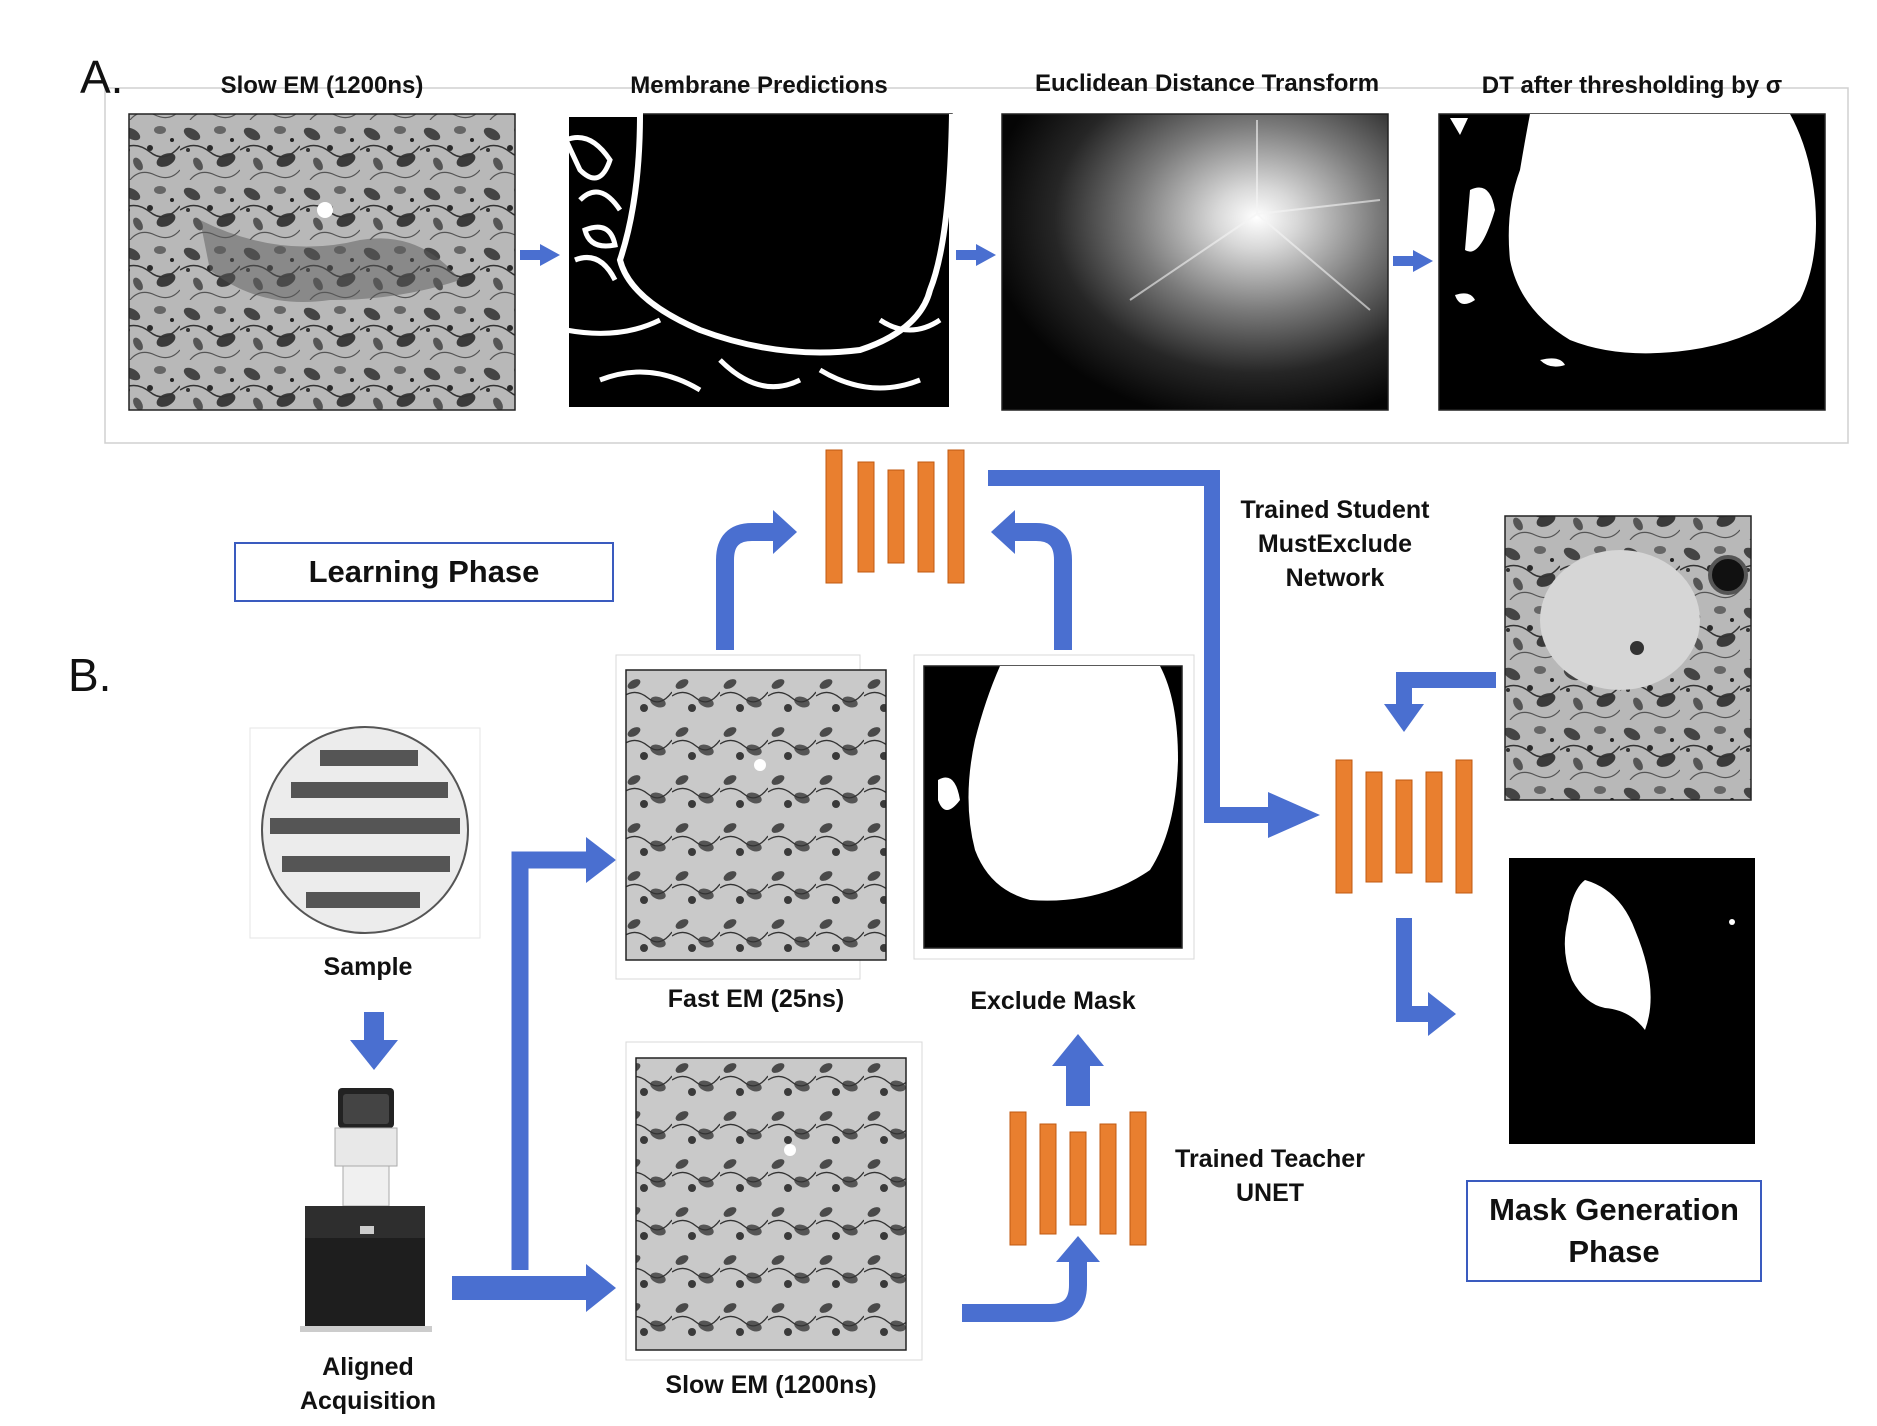  Describe the element at coordinates (1632, 1001) in the screenshot. I see `output-mask-image` at that location.